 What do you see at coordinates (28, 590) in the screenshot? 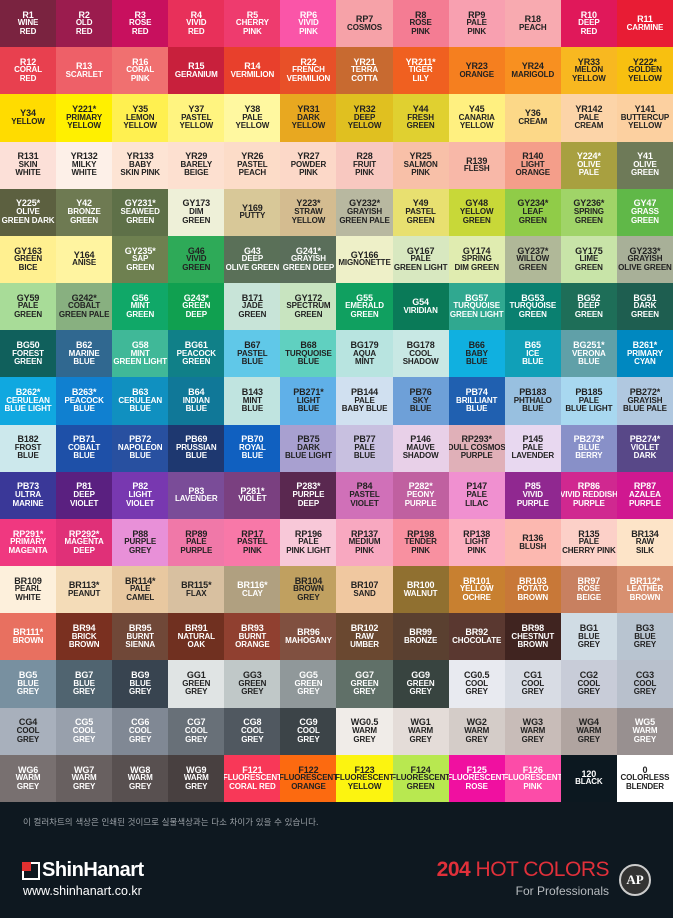
I see `color-swatch: BR109 PEARL WHITE` at bounding box center [28, 590].